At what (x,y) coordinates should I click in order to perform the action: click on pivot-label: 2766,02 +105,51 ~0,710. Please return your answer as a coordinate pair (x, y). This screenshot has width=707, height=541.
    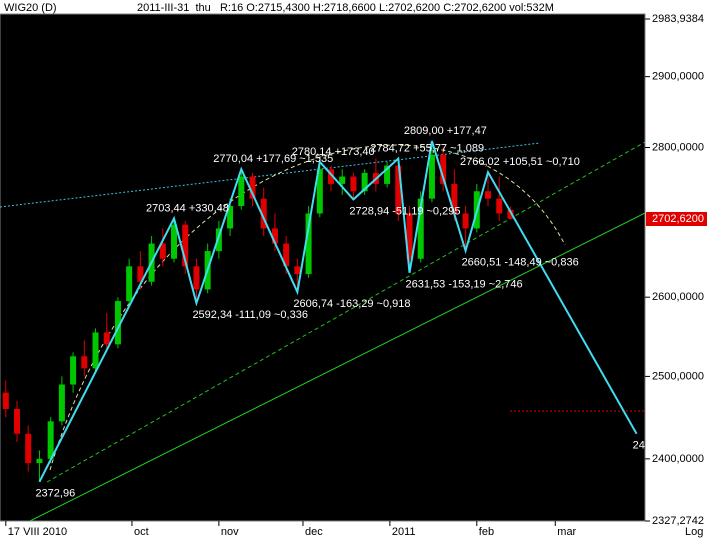
    Looking at the image, I should click on (520, 162).